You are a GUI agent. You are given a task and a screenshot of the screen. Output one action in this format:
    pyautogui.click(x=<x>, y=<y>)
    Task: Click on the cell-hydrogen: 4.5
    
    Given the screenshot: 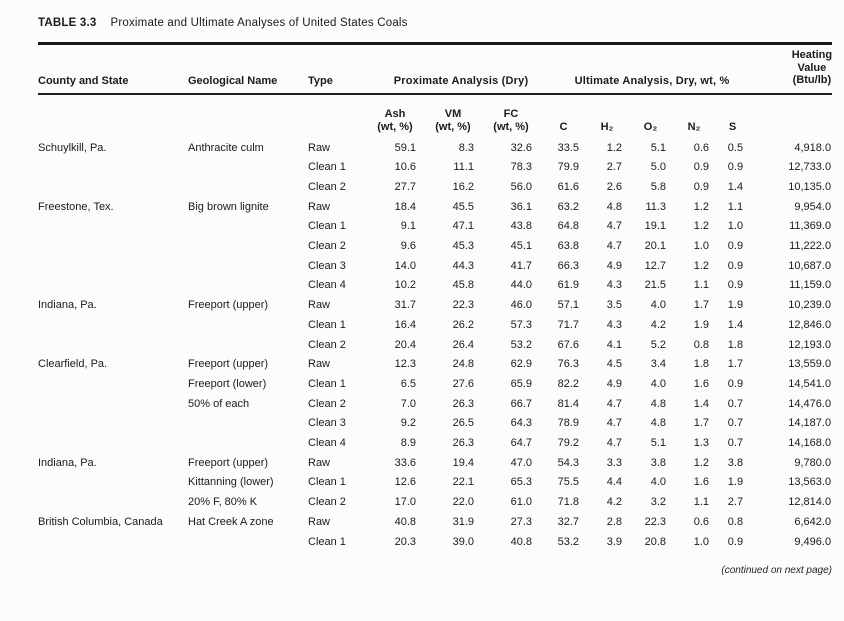 What is the action you would take?
    pyautogui.click(x=614, y=364)
    